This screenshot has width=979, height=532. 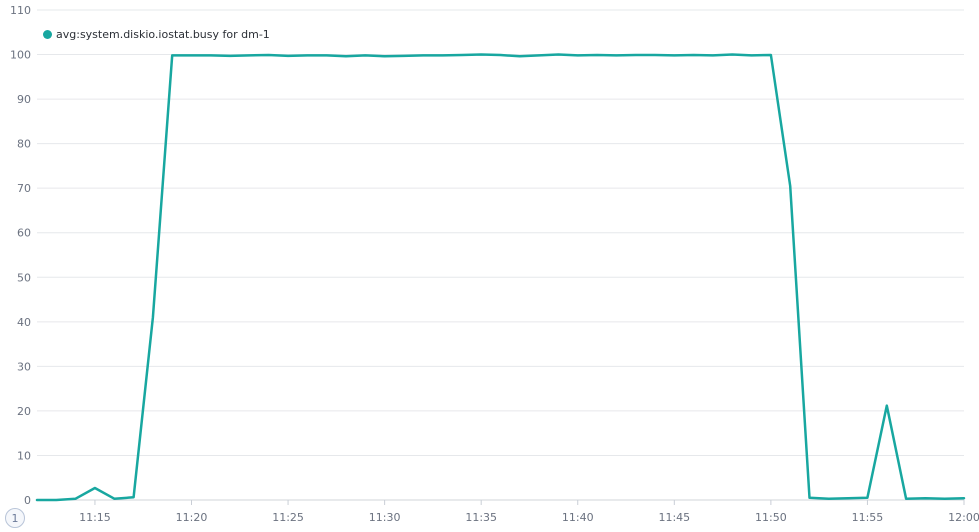 What do you see at coordinates (963, 517) in the screenshot?
I see `x-tick-label: 12:00` at bounding box center [963, 517].